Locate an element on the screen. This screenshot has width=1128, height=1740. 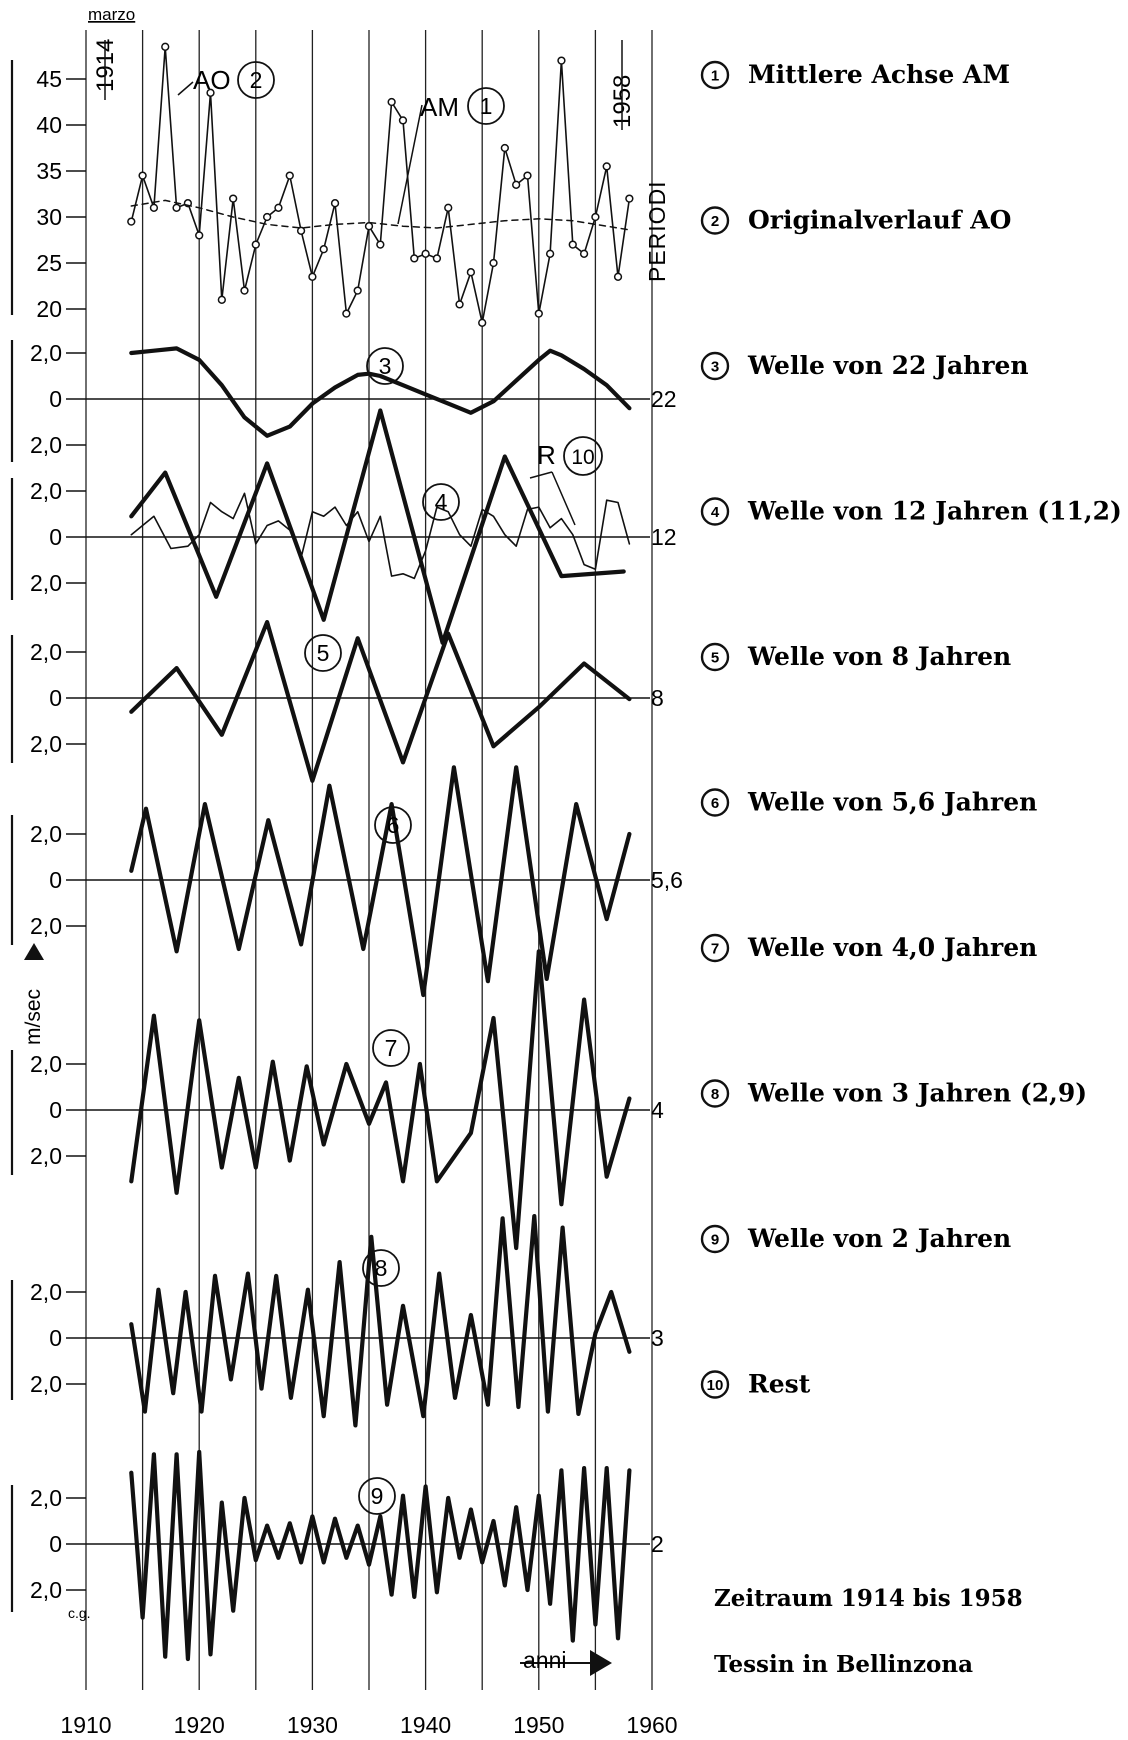
unit-label: m/sec c.g. is located at coordinates (56, 1282).